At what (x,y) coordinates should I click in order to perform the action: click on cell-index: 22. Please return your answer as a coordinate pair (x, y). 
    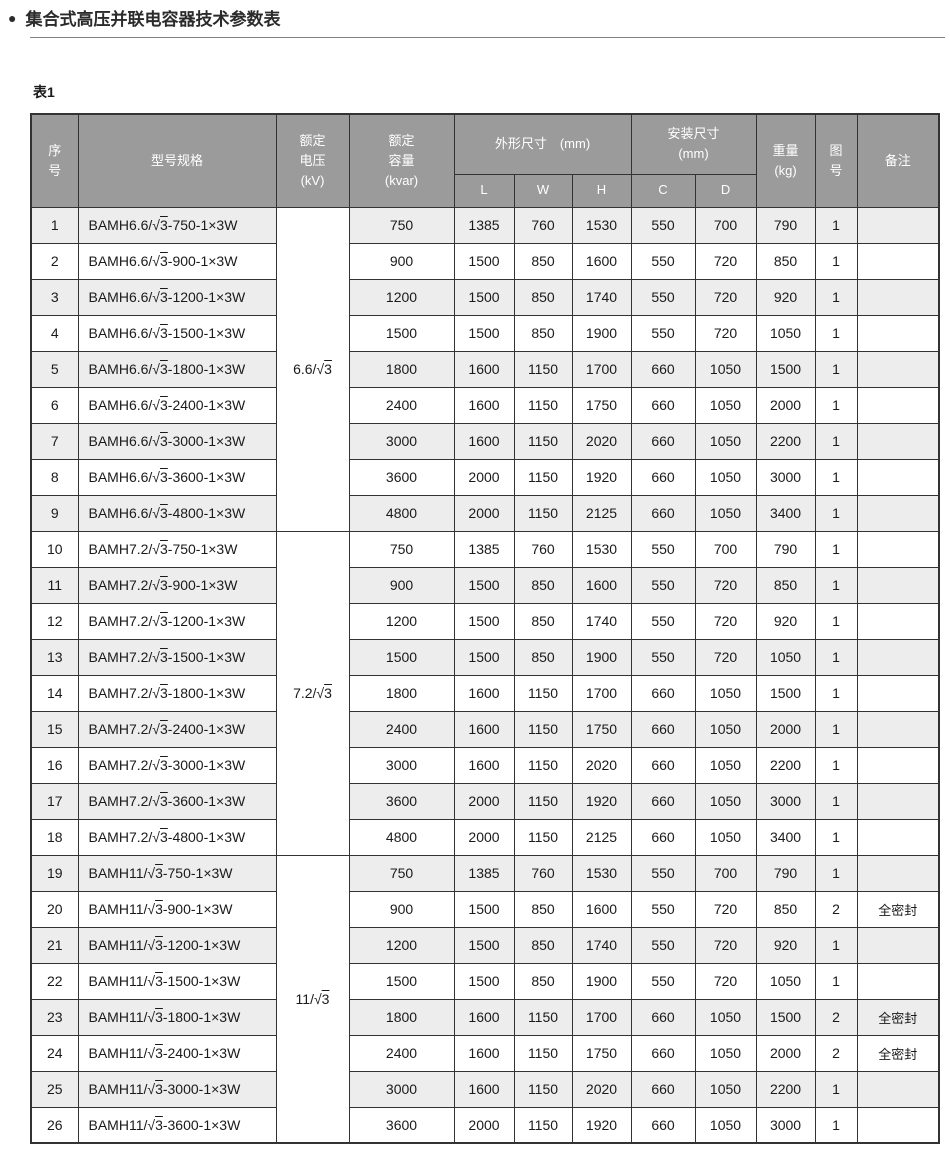
    Looking at the image, I should click on (54, 981).